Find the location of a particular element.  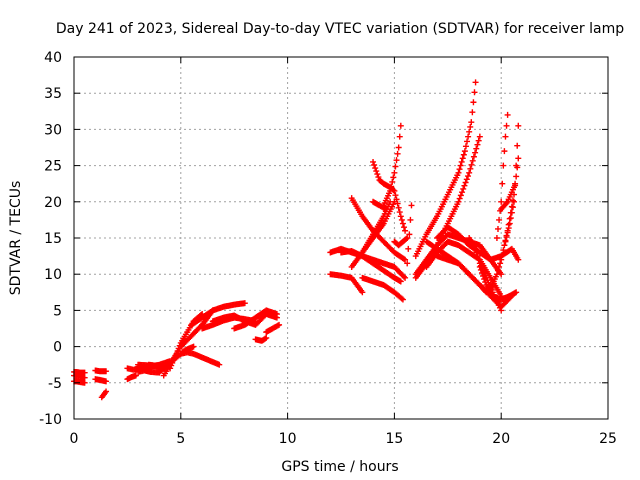

y-tick-label: 0 is located at coordinates (57, 348).